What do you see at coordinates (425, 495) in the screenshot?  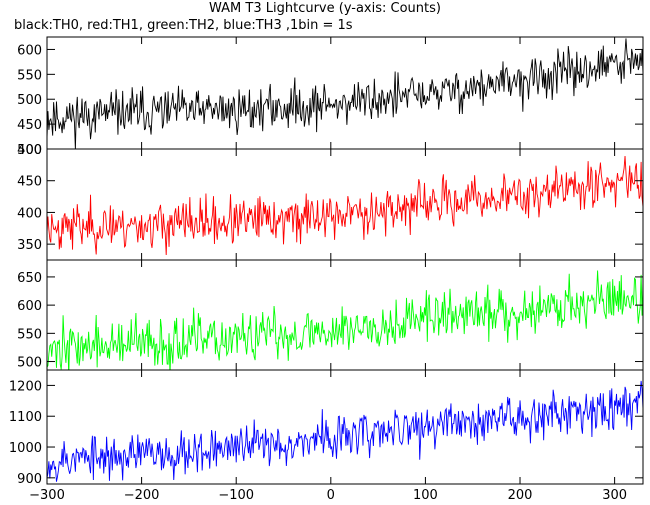 I see `x-tick-label: 100` at bounding box center [425, 495].